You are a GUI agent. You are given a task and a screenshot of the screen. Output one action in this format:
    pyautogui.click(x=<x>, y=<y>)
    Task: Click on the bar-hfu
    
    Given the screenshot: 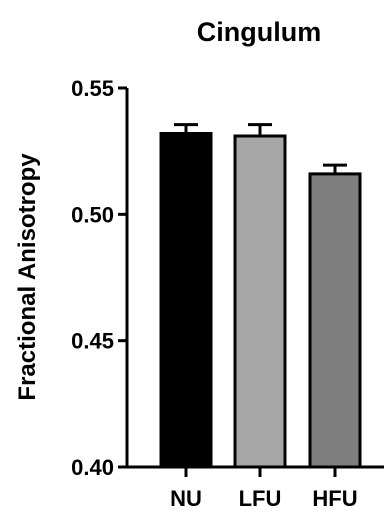 What is the action you would take?
    pyautogui.click(x=335, y=320)
    